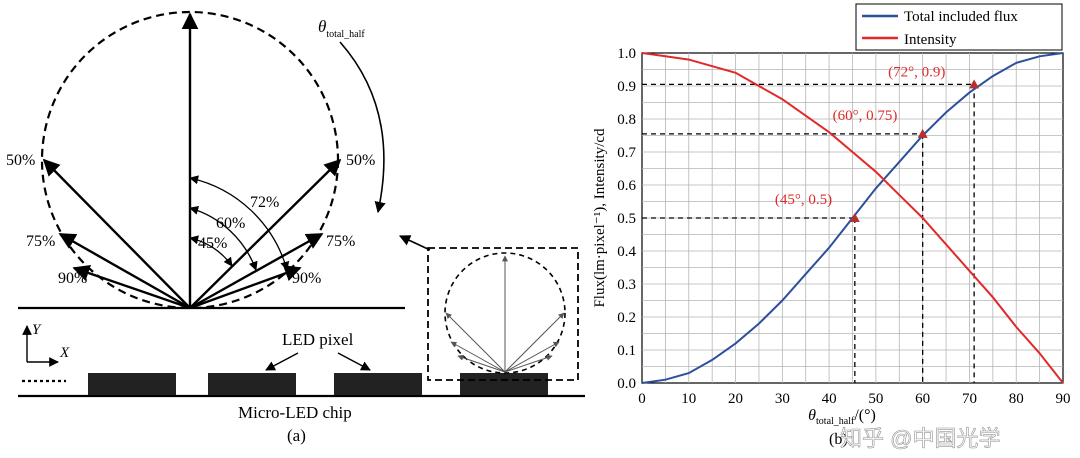 This screenshot has width=1080, height=458. I want to click on axis-y-label: Y, so click(37, 330).